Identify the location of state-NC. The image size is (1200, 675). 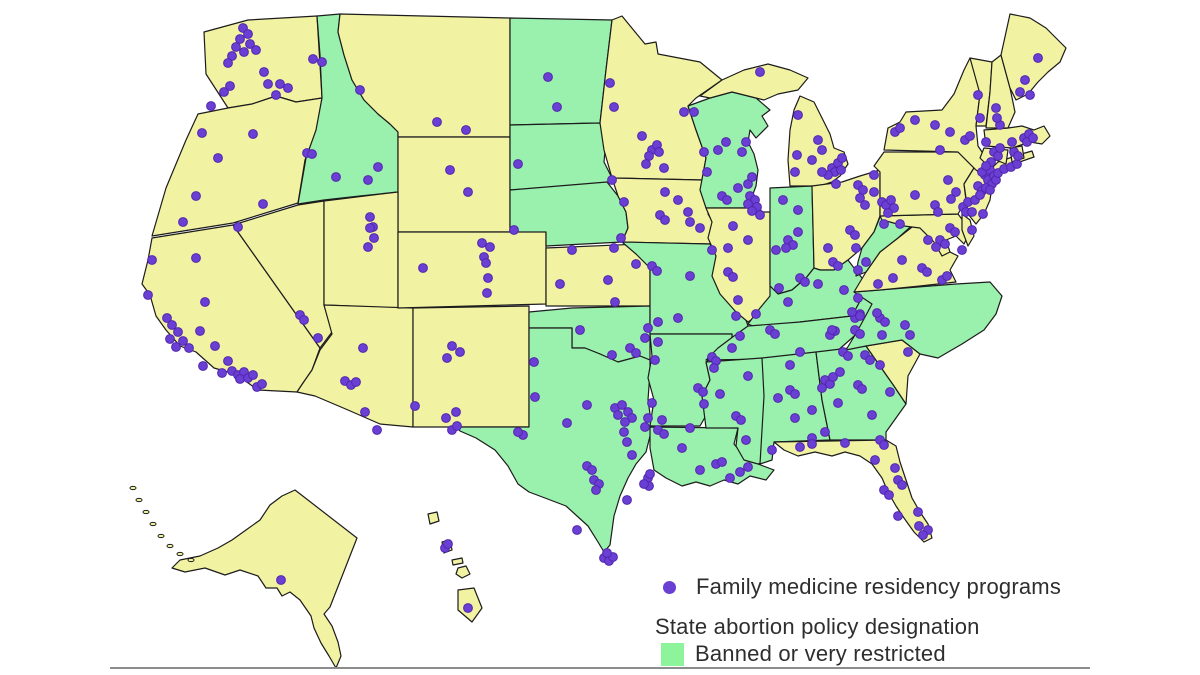
(924, 320).